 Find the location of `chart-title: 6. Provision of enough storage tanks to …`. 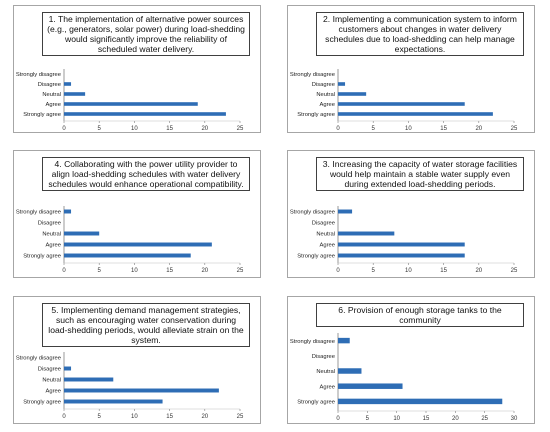

chart-title: 6. Provision of enough storage tanks to … is located at coordinates (420, 315).